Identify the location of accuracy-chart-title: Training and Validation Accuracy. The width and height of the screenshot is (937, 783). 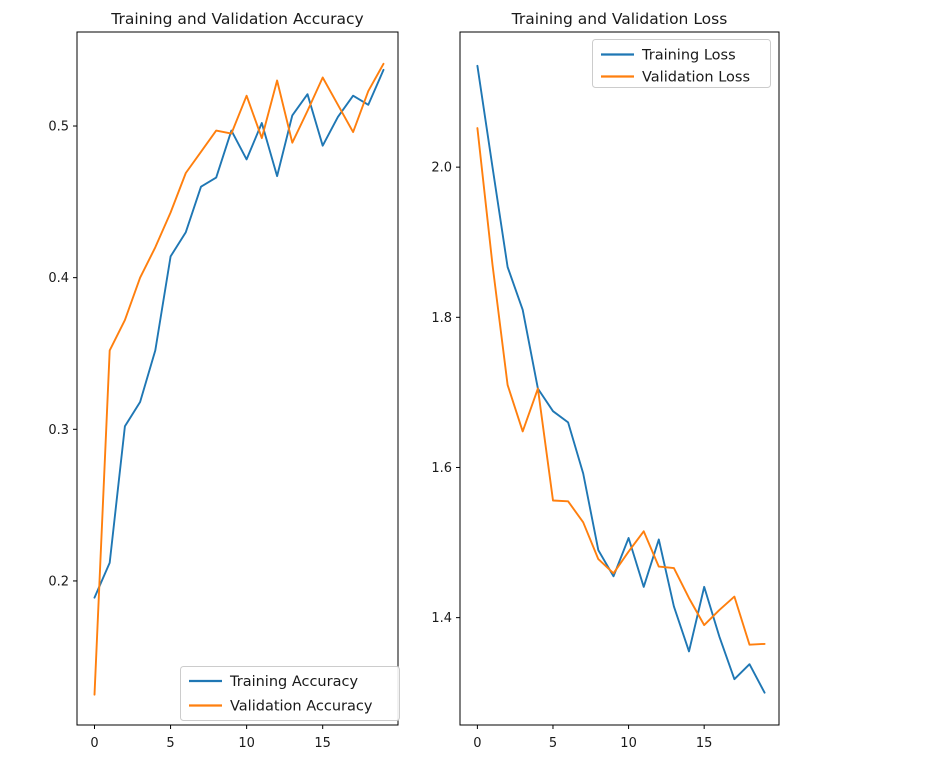
(236, 19).